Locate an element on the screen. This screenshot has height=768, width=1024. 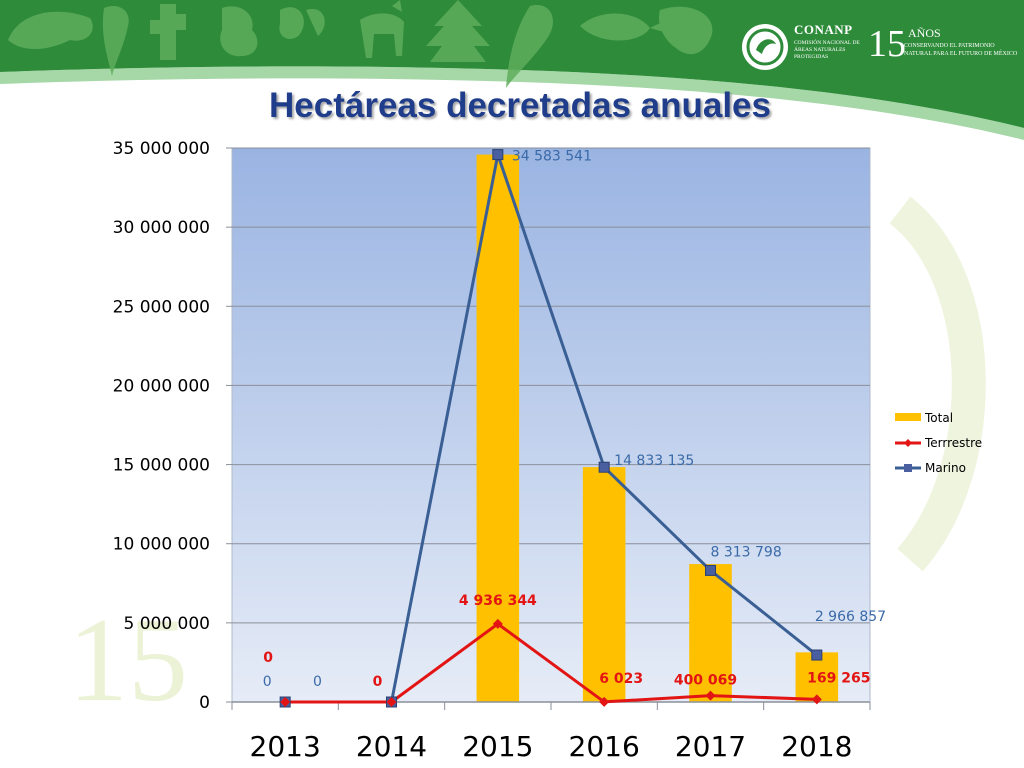
data-label-marino-2017: 8 313 798 is located at coordinates (746, 552).